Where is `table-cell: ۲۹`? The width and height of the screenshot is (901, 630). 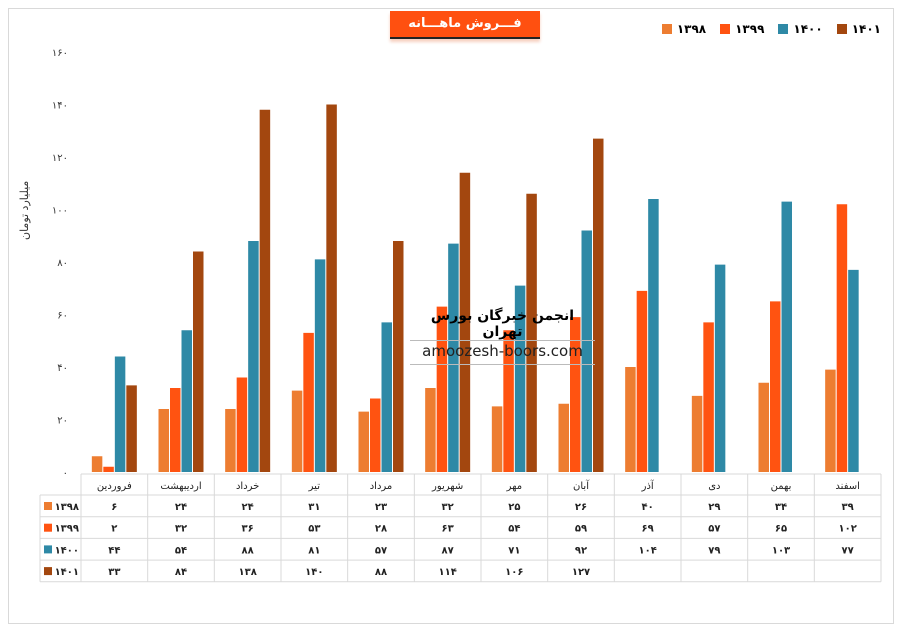
table-cell: ۲۹ is located at coordinates (714, 507).